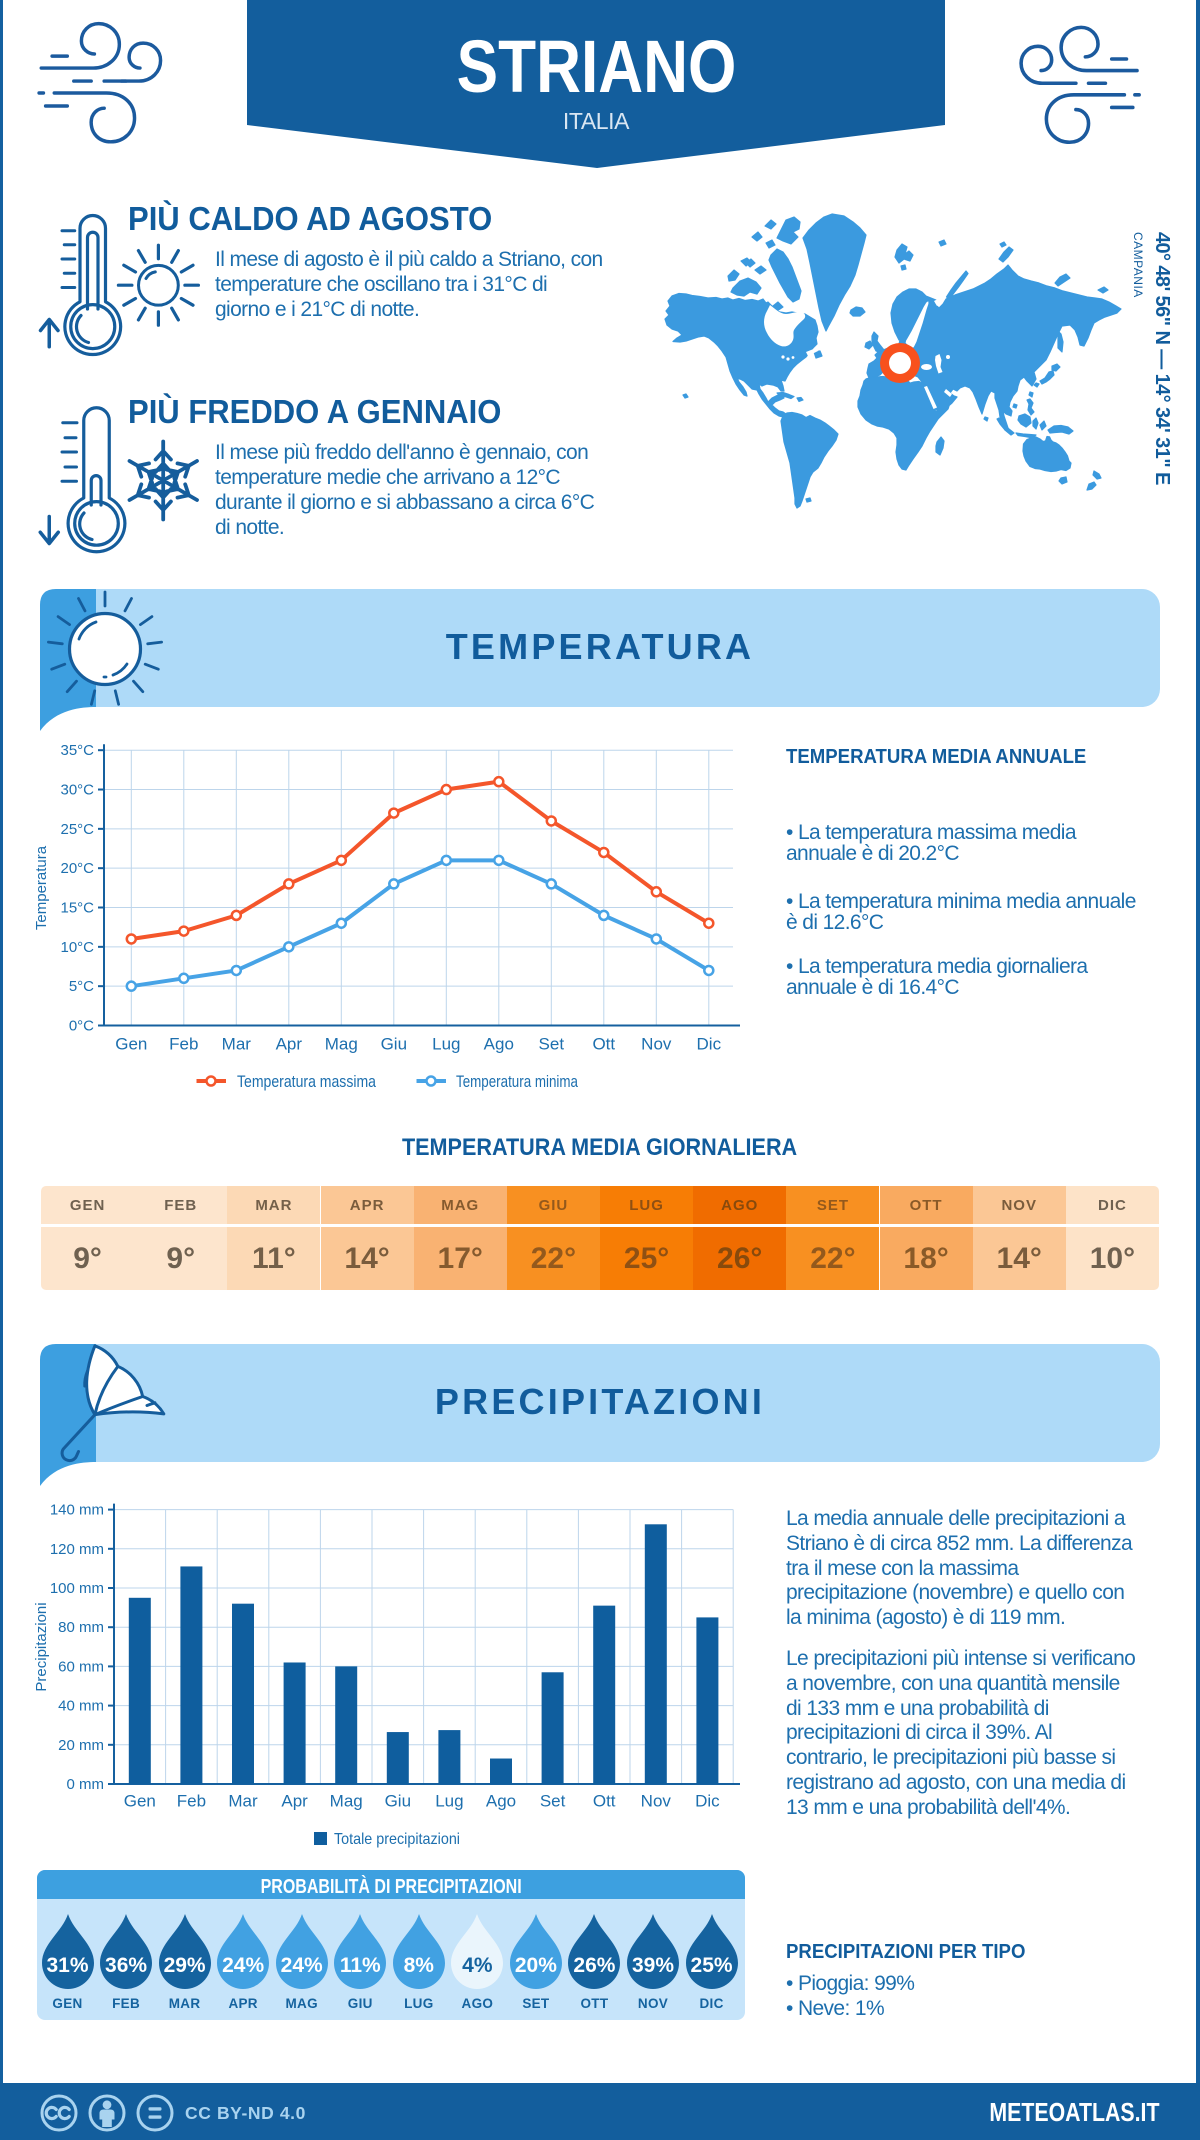 The image size is (1200, 2140). I want to click on svg-text: 80 mm, so click(81, 1627).